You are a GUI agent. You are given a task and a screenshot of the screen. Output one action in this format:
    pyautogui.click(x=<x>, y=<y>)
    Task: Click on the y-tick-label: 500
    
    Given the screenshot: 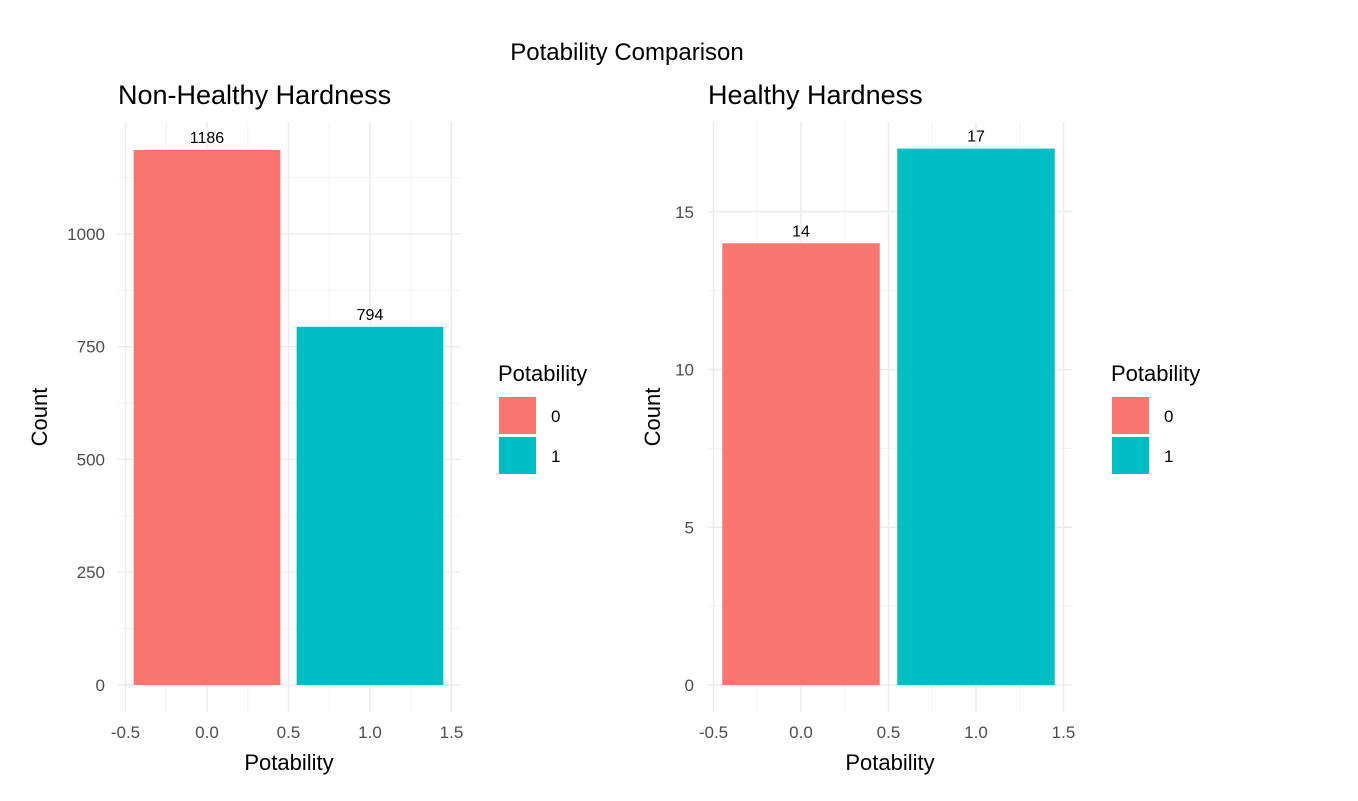 What is the action you would take?
    pyautogui.click(x=91, y=459)
    